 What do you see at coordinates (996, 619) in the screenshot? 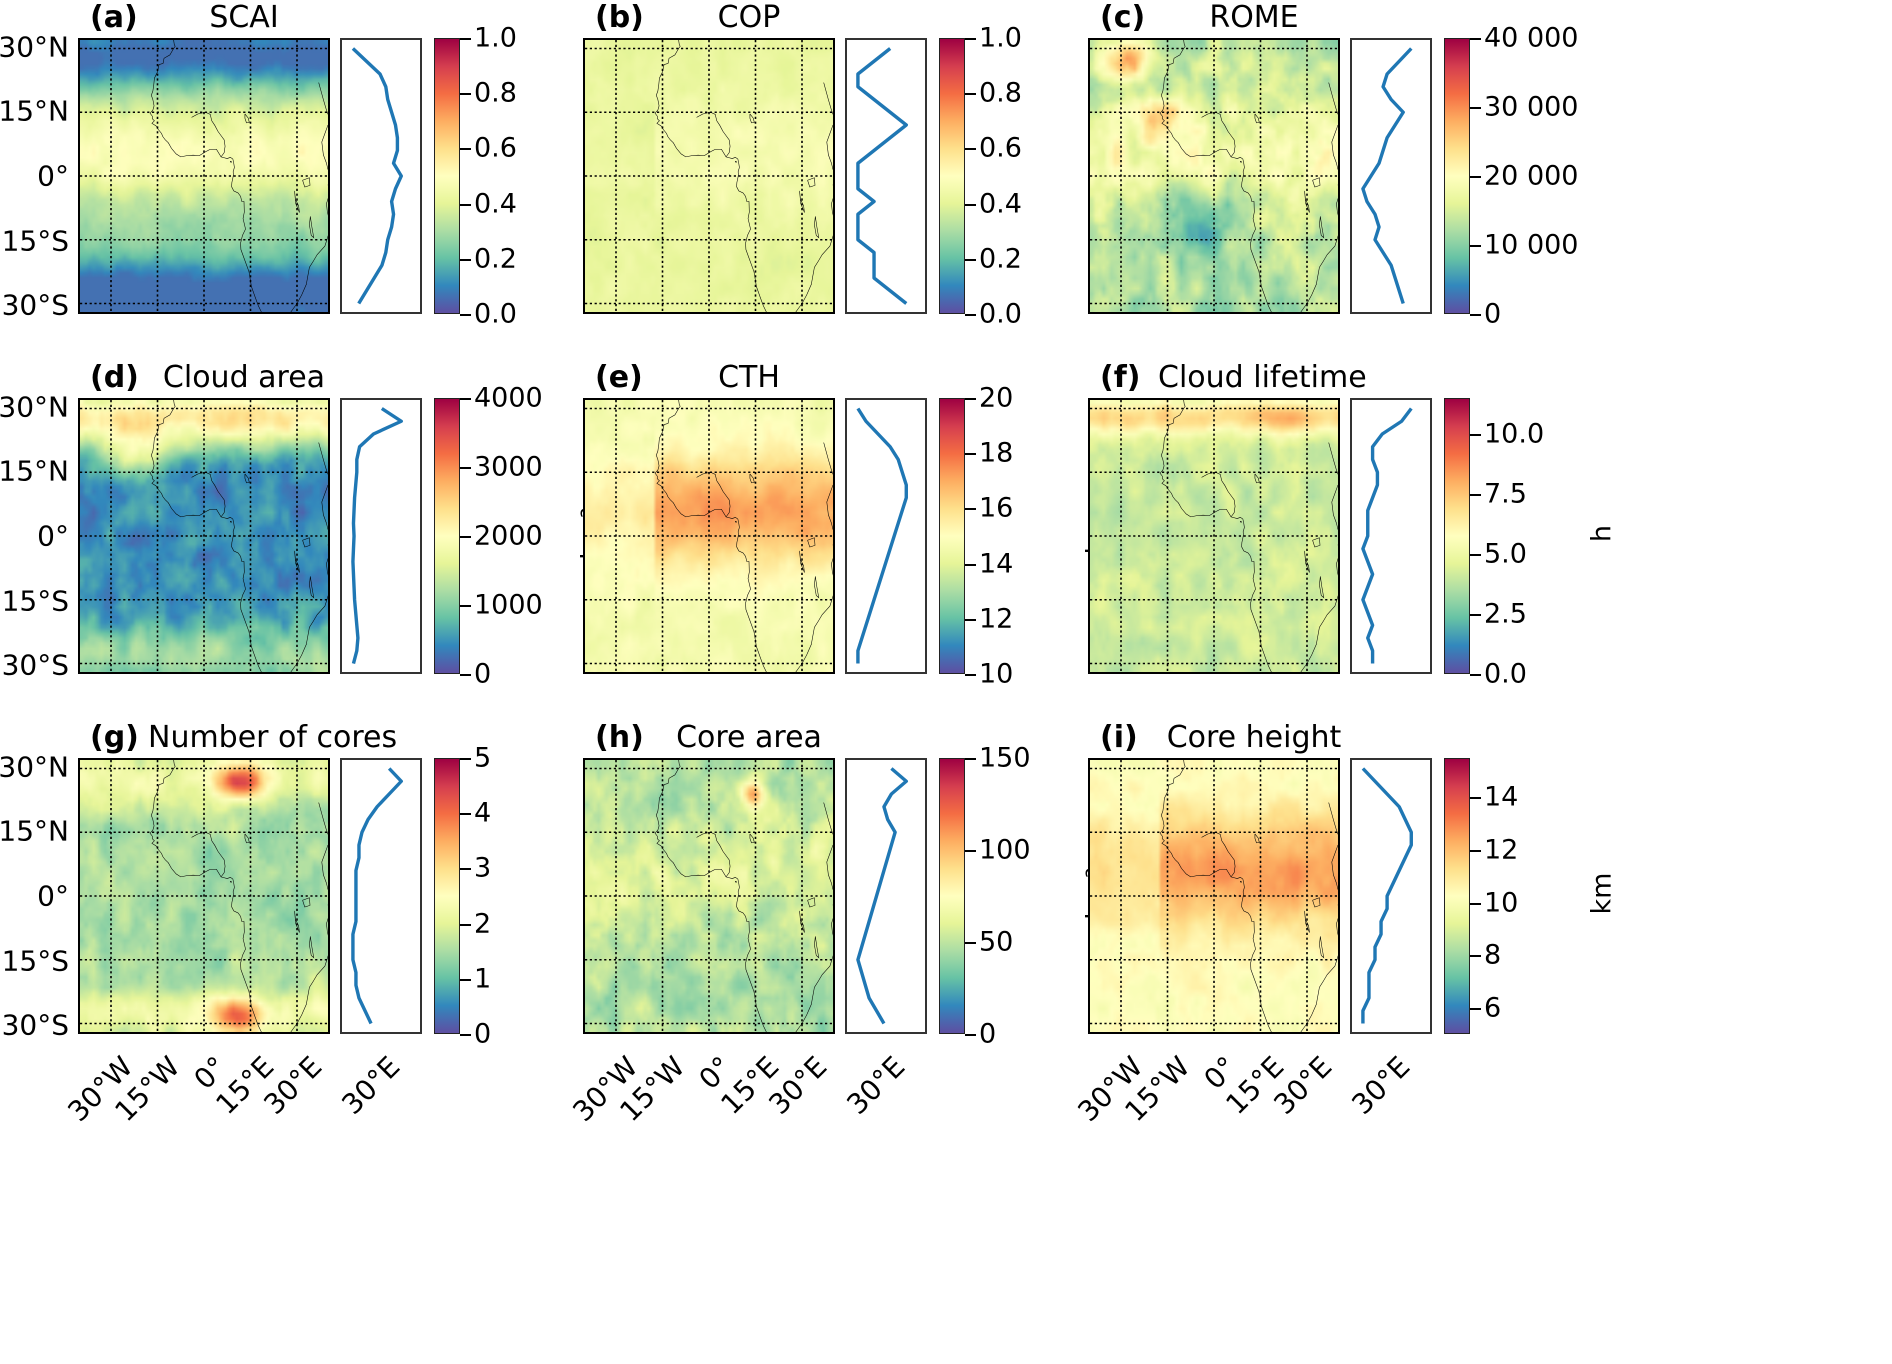
I see `colorbar-tick-label-4-1: 12` at bounding box center [996, 619].